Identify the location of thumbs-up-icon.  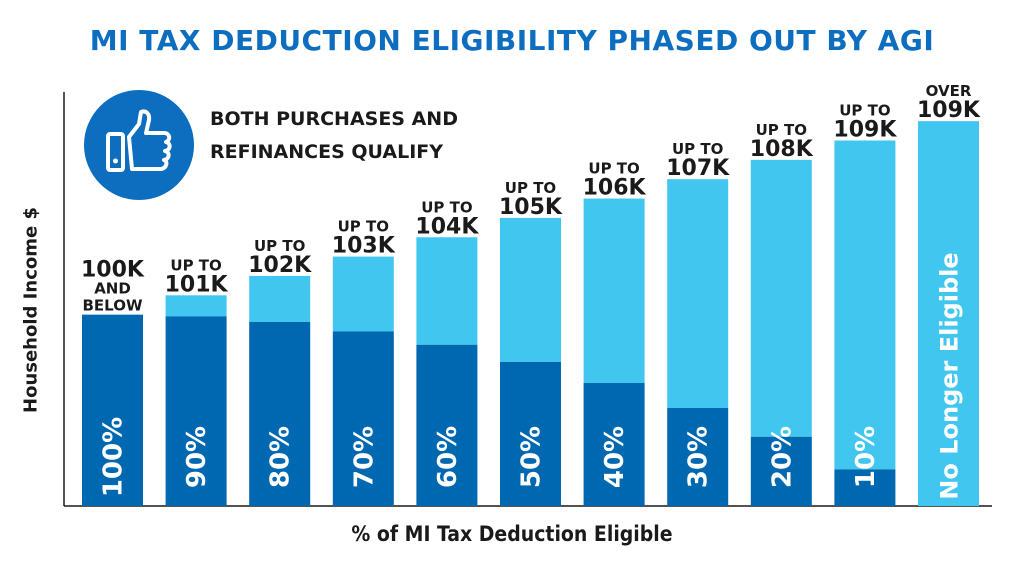
(139, 140).